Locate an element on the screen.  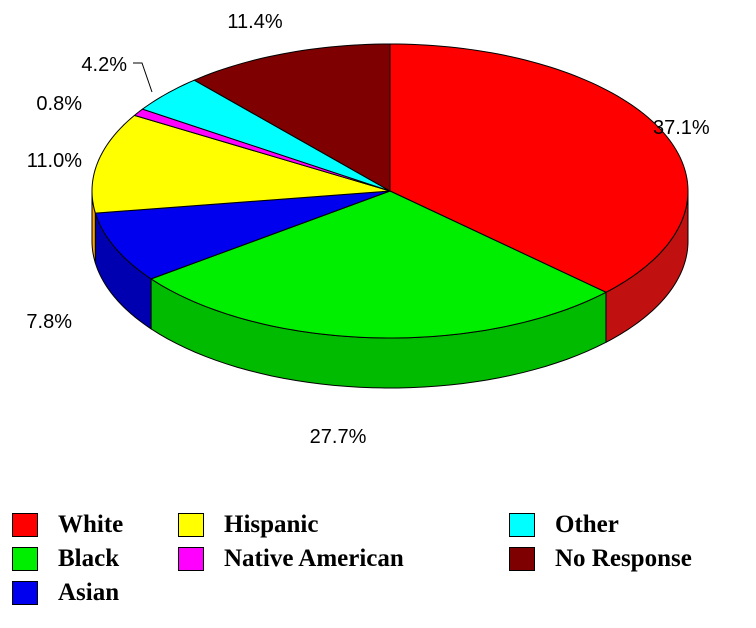
legend-item-white: White is located at coordinates (67, 525).